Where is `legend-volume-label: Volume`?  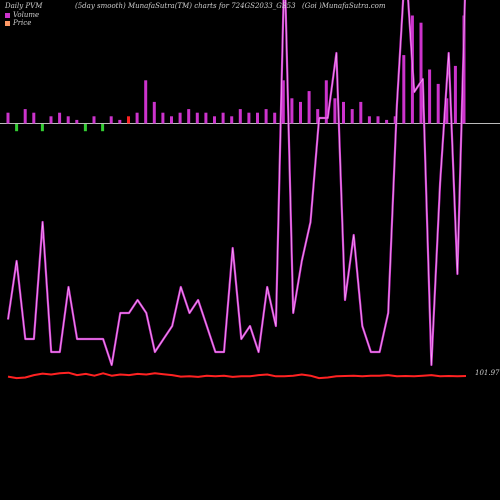
legend-volume-label: Volume is located at coordinates (26, 15).